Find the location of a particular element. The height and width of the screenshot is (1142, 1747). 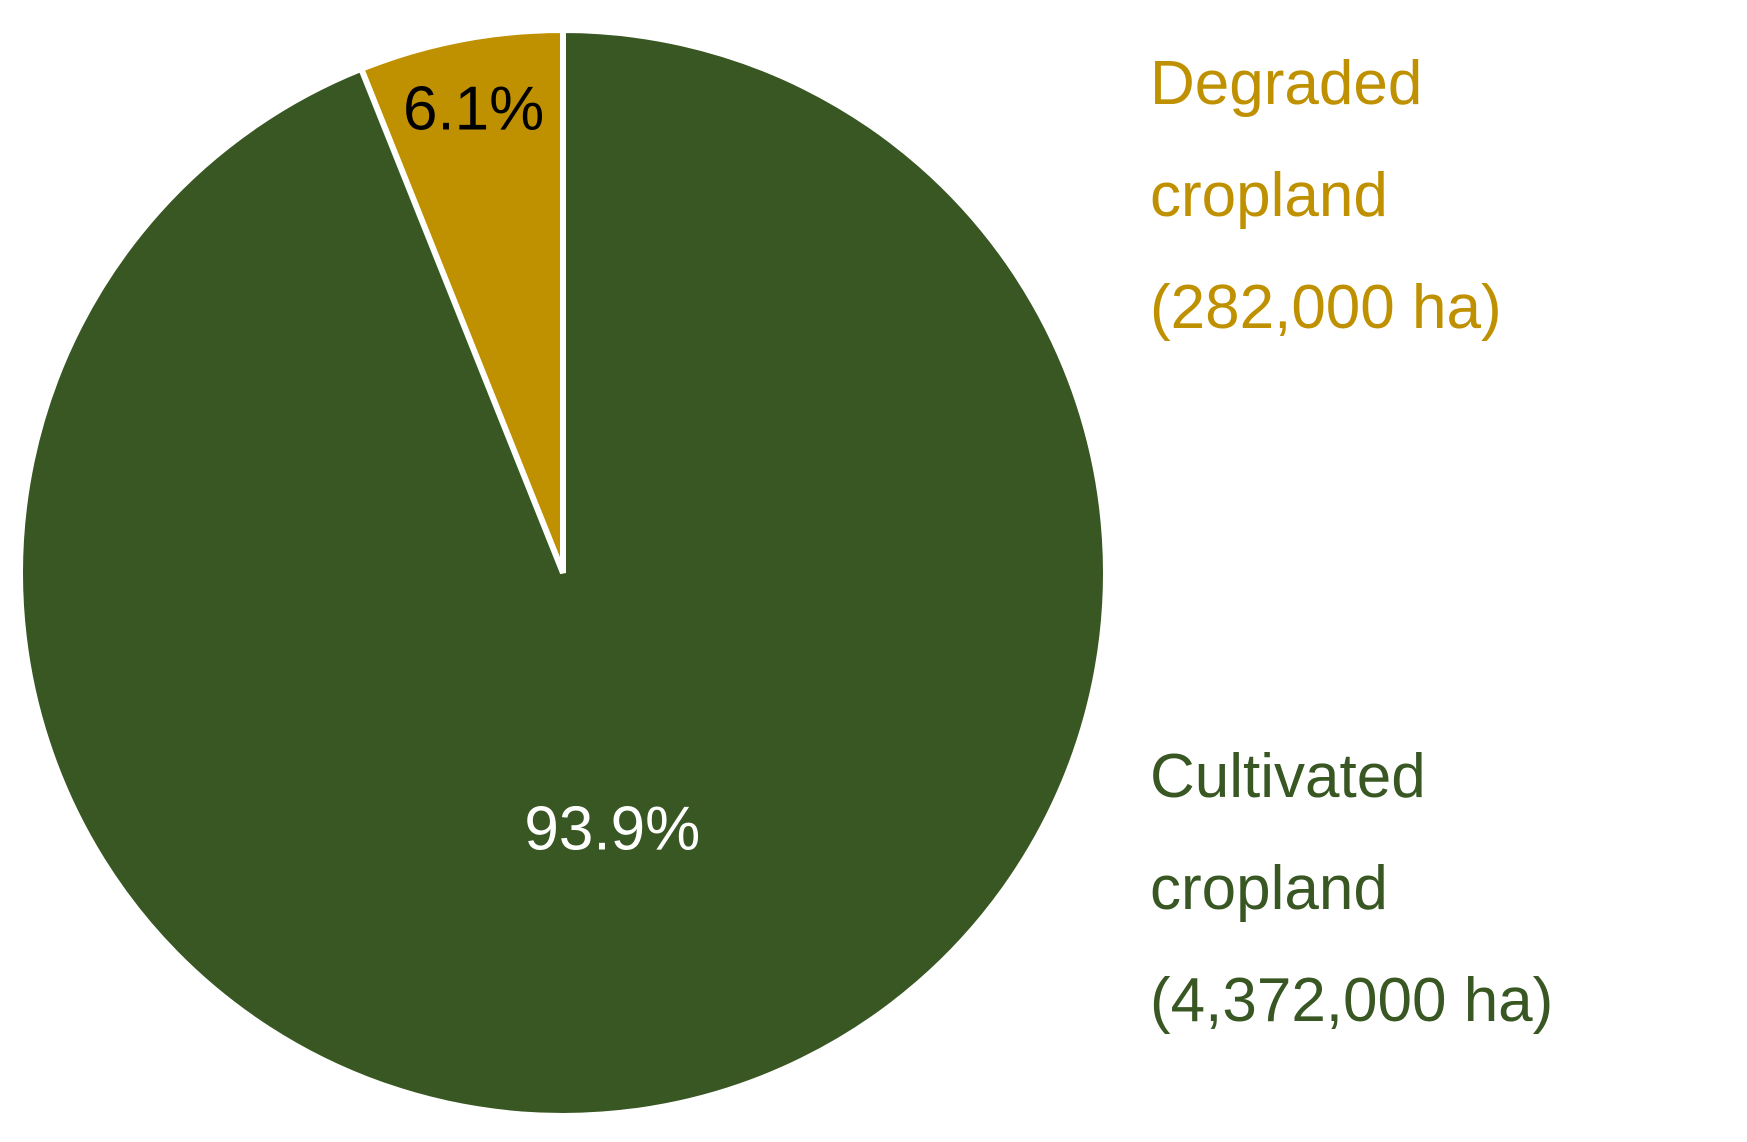

category-label-1: Degraded cropland (282,000 ha) is located at coordinates (1326, 195).